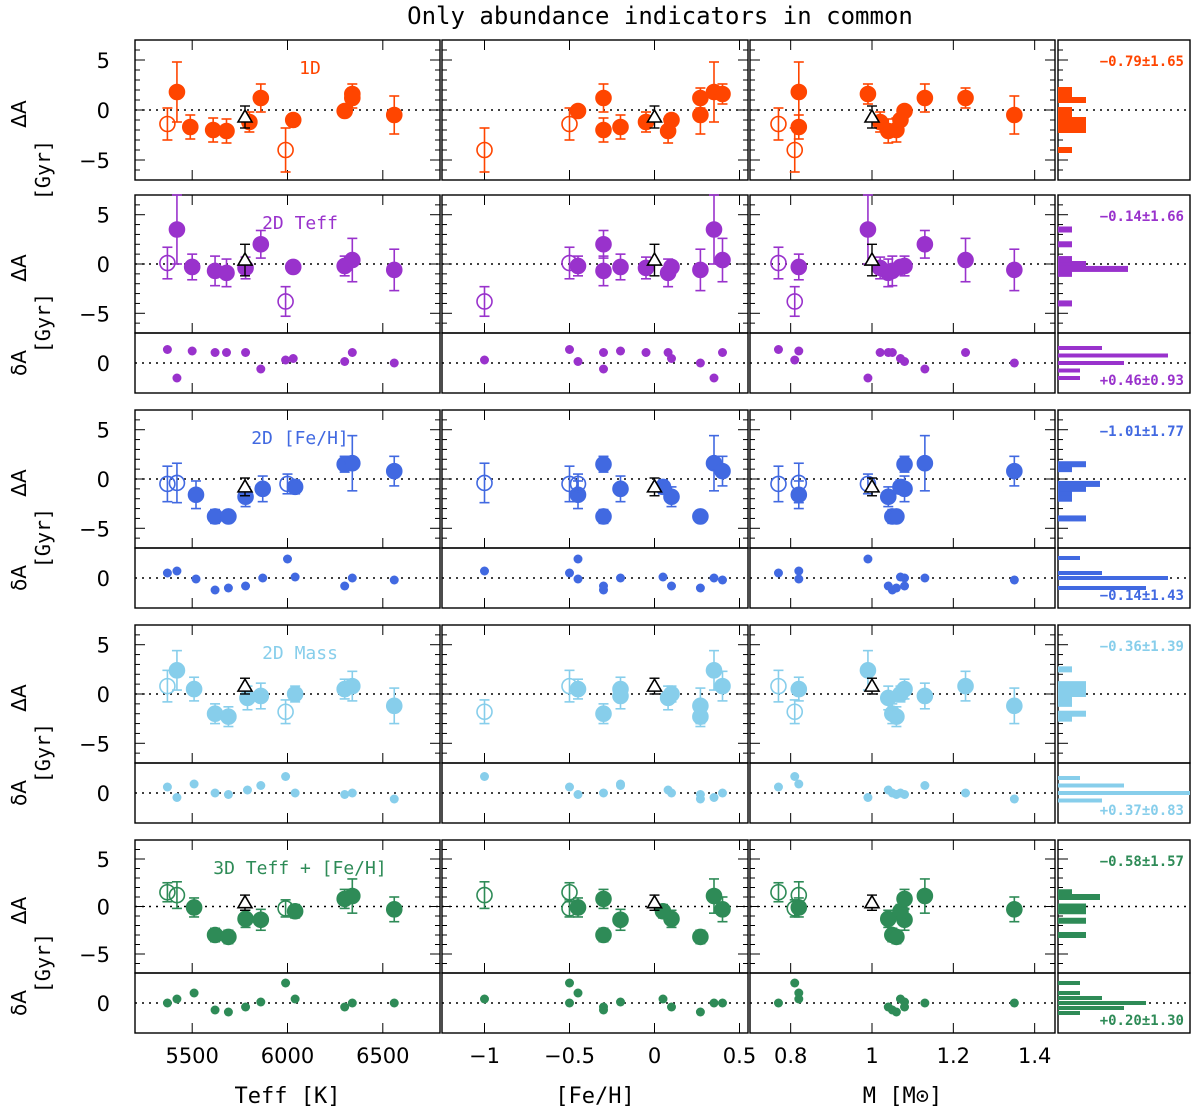  I want to click on x-axis-label: [Fe/H], so click(594, 1096).